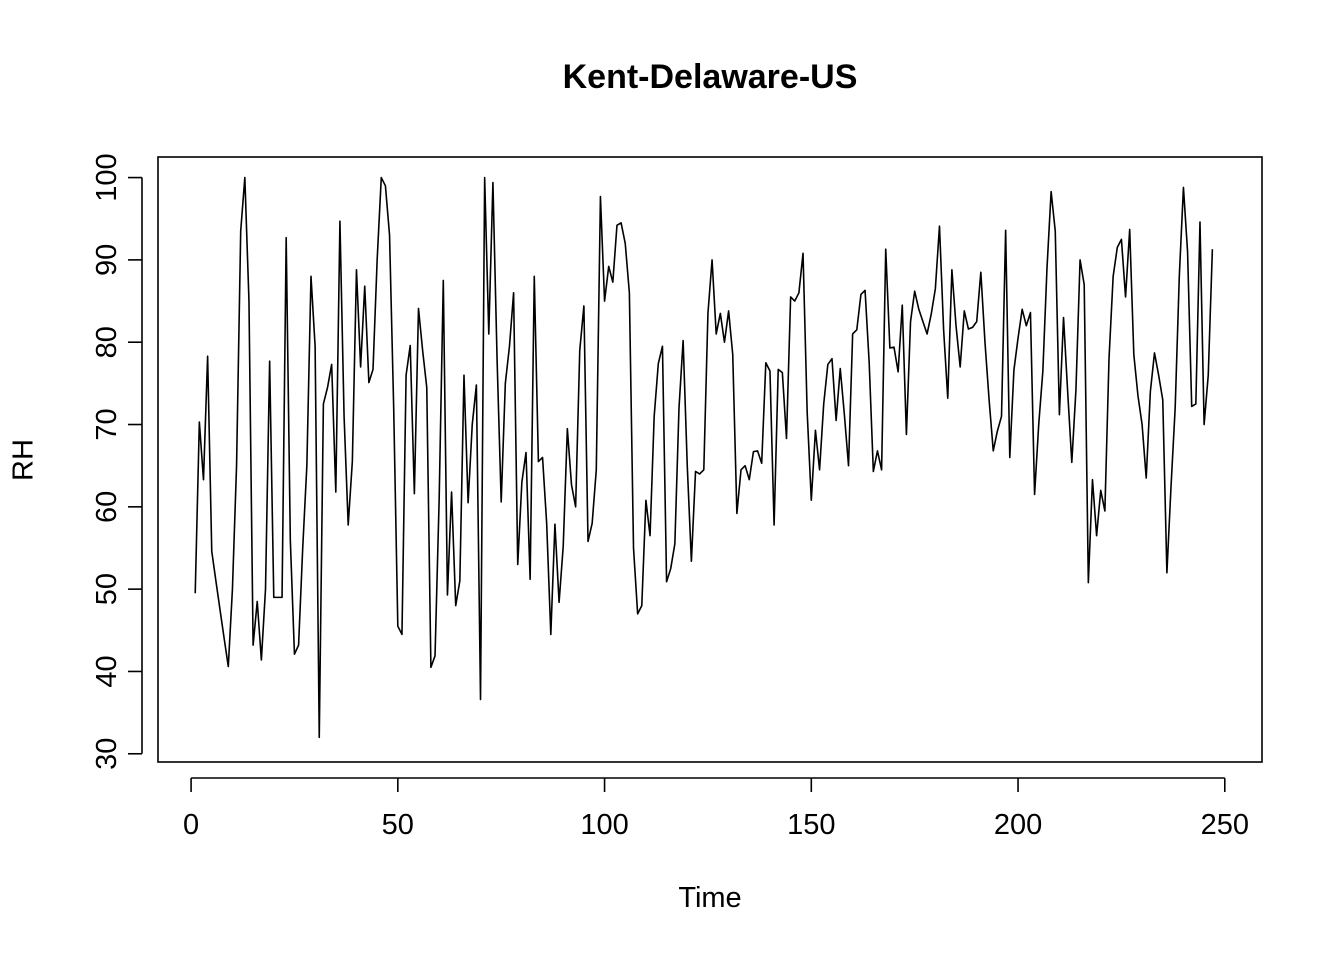  What do you see at coordinates (107, 754) in the screenshot?
I see `y-tick-label: 30` at bounding box center [107, 754].